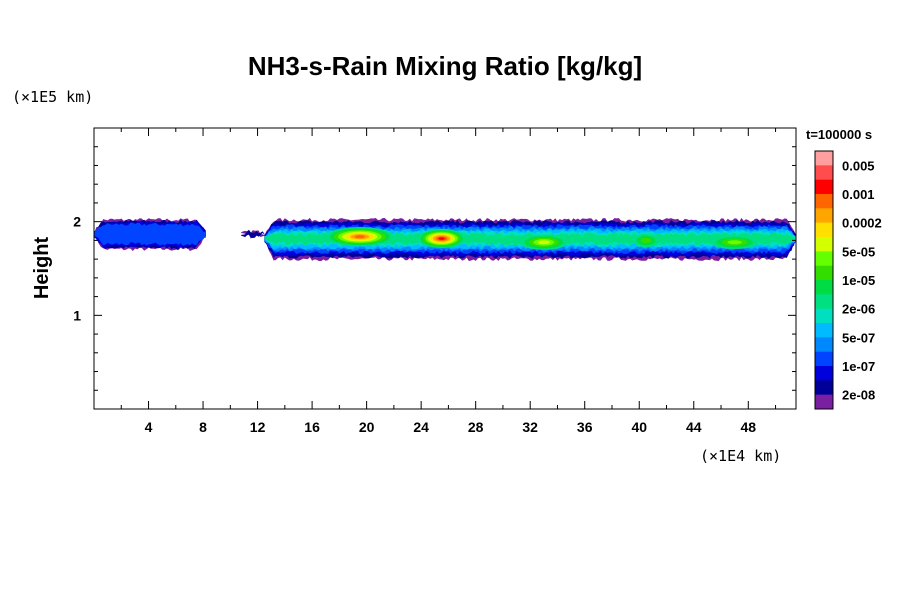  What do you see at coordinates (585, 427) in the screenshot?
I see `x-tick-label: 36` at bounding box center [585, 427].